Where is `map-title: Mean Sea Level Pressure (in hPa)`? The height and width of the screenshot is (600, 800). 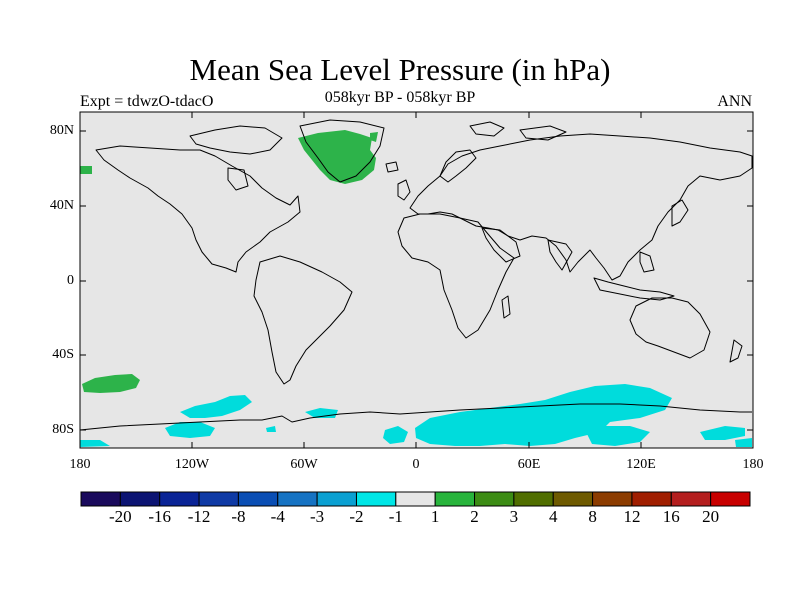
map-title: Mean Sea Level Pressure (in hPa) is located at coordinates (400, 69).